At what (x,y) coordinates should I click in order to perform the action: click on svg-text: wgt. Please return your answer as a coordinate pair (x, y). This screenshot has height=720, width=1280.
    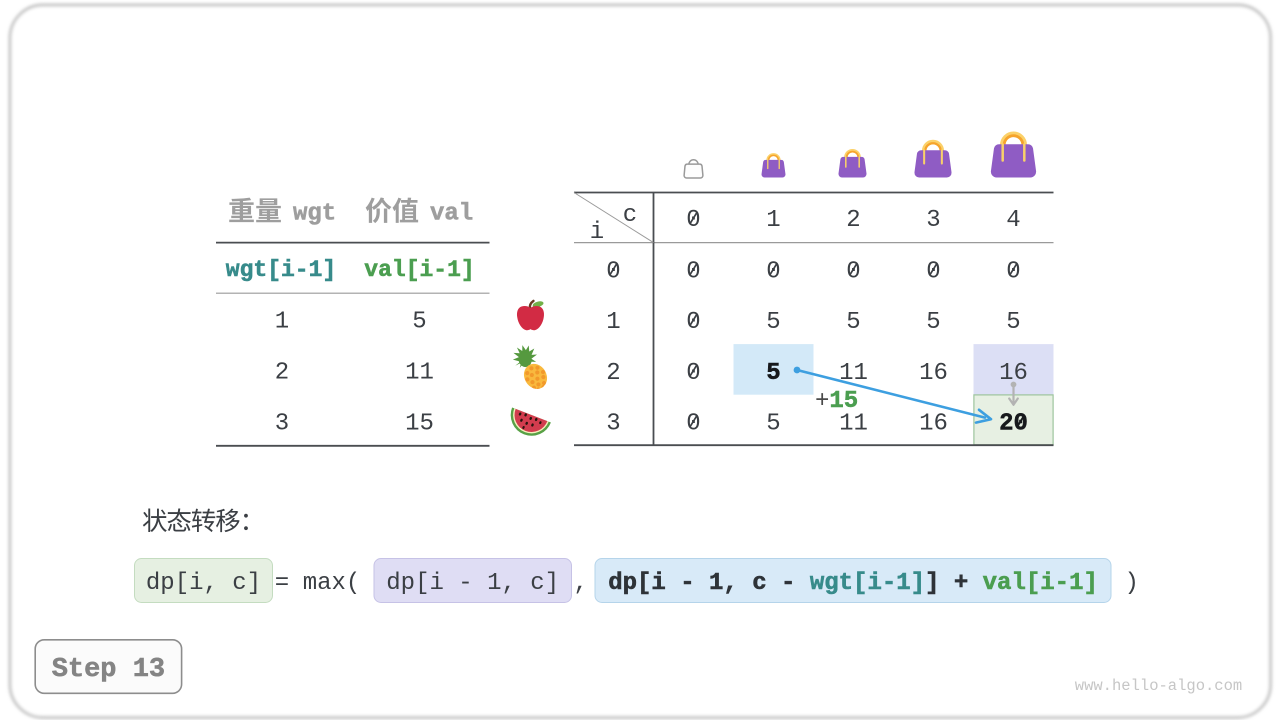
    Looking at the image, I should click on (314, 214).